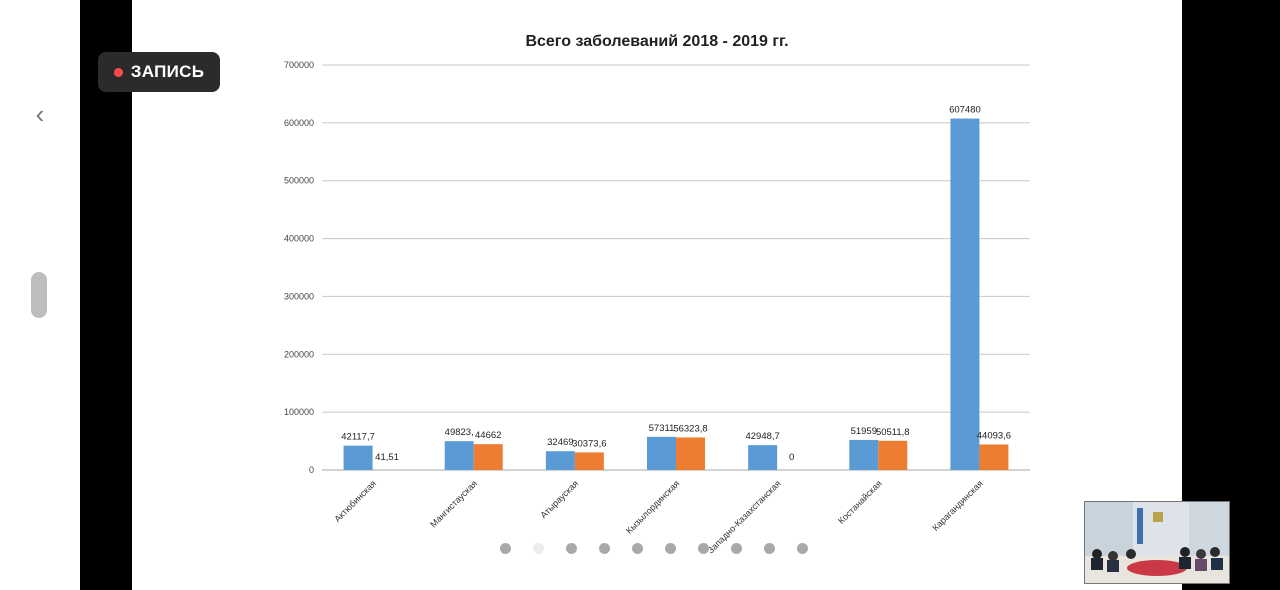 Image resolution: width=1280 pixels, height=590 pixels. I want to click on y-tick-label: 500000, so click(299, 181).